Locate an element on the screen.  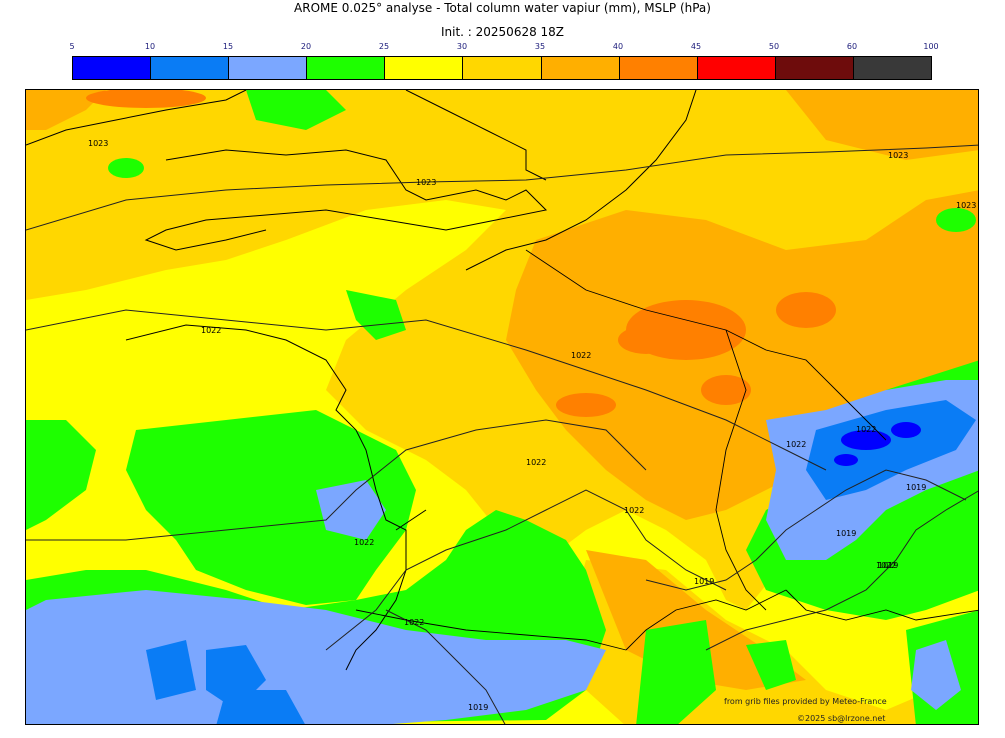
init-time: Init. : 20250628 18Z is located at coordinates (502, 32).